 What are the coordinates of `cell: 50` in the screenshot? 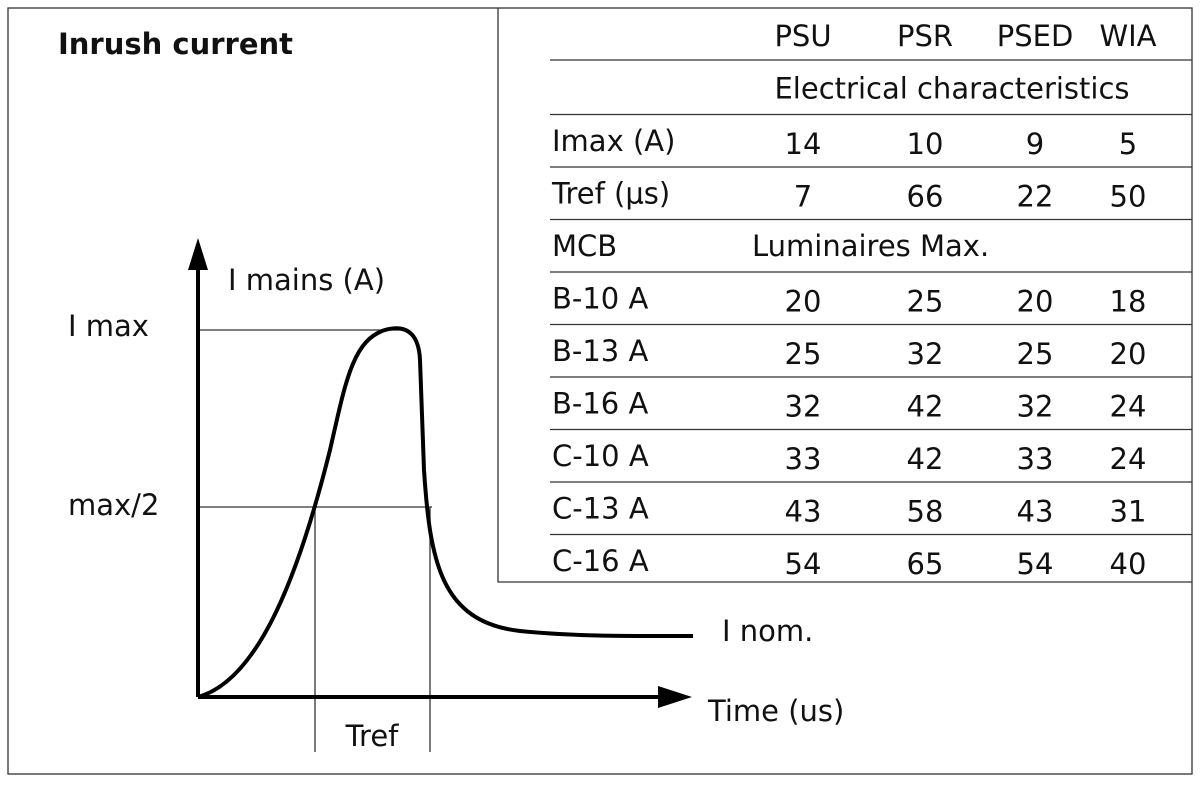 It's located at (1128, 197).